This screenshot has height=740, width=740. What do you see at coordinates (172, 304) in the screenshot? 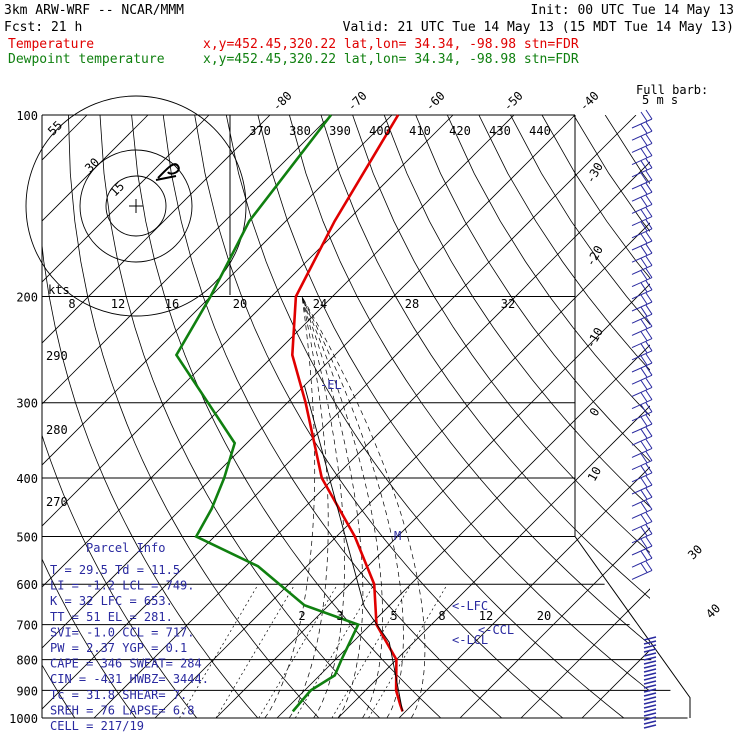
I see `hodo-speed-label: 16` at bounding box center [172, 304].